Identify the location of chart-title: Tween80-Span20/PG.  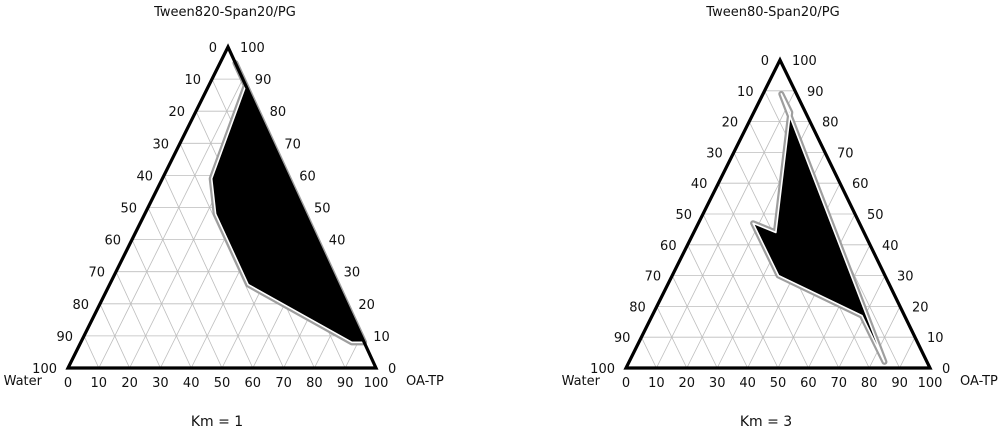
(772, 12).